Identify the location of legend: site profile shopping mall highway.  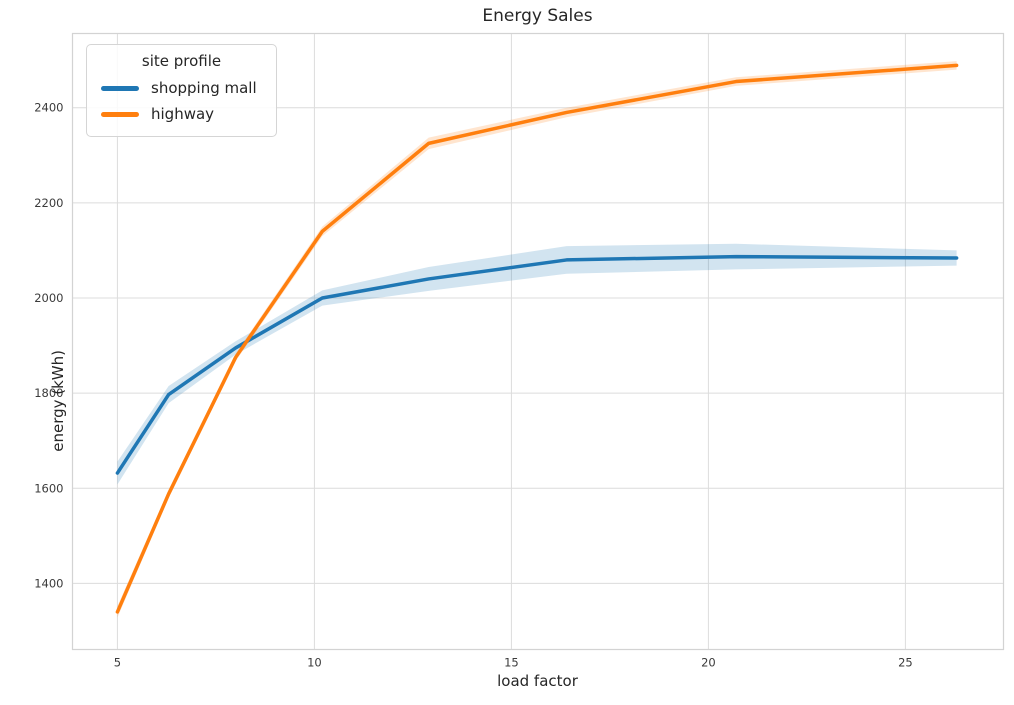
(181, 90).